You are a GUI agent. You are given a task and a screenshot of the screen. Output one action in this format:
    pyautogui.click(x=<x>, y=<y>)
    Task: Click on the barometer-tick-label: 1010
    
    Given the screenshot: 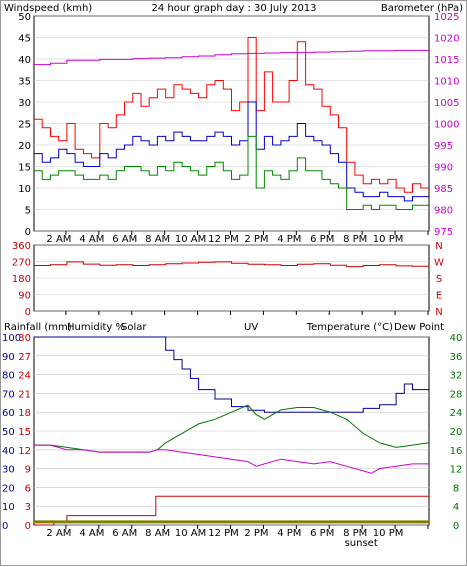 What is the action you would take?
    pyautogui.click(x=446, y=82)
    